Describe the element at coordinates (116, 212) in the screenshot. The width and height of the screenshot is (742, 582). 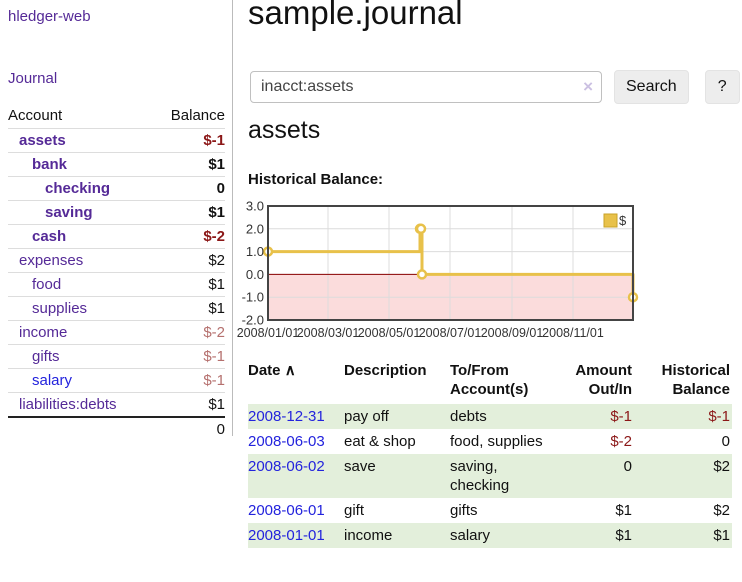
I see `account-row: saving $1` at that location.